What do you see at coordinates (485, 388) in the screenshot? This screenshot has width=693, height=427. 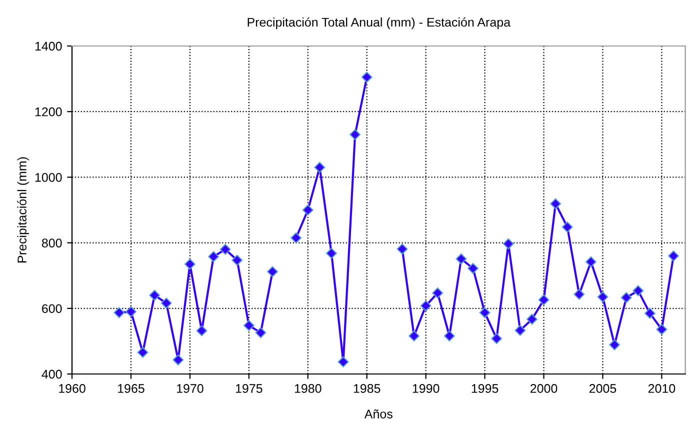 I see `x-tick-label: 1995` at bounding box center [485, 388].